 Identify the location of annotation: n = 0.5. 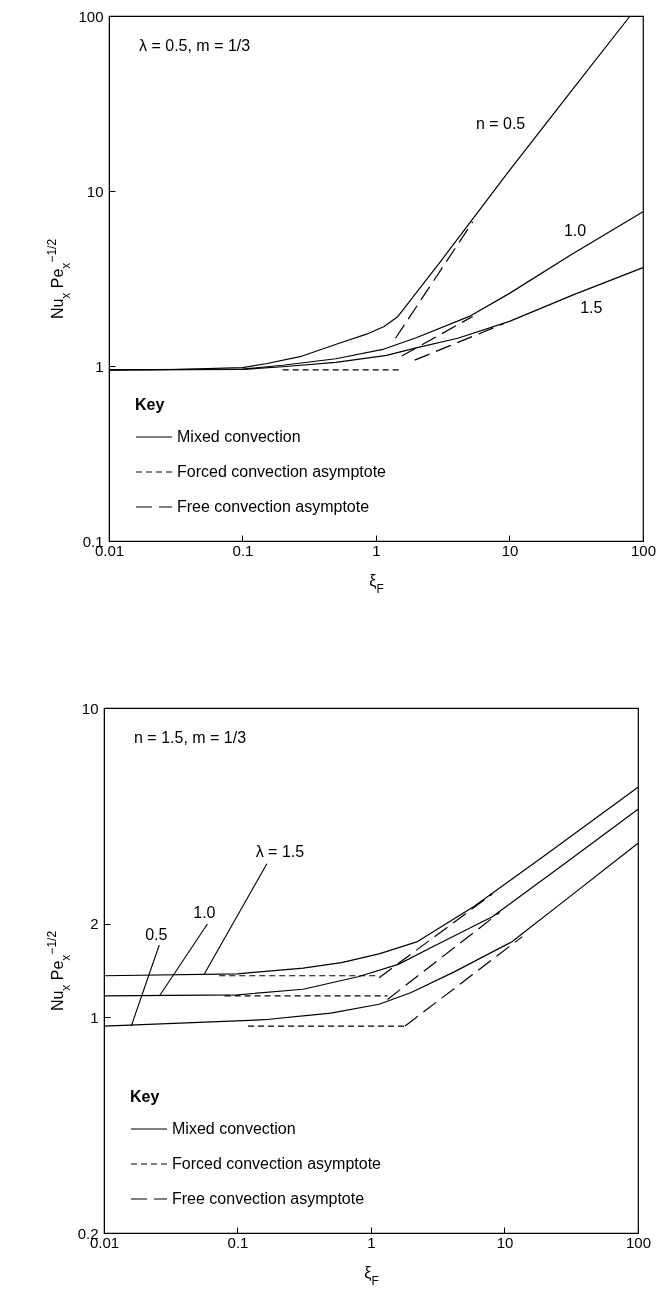
(500, 124).